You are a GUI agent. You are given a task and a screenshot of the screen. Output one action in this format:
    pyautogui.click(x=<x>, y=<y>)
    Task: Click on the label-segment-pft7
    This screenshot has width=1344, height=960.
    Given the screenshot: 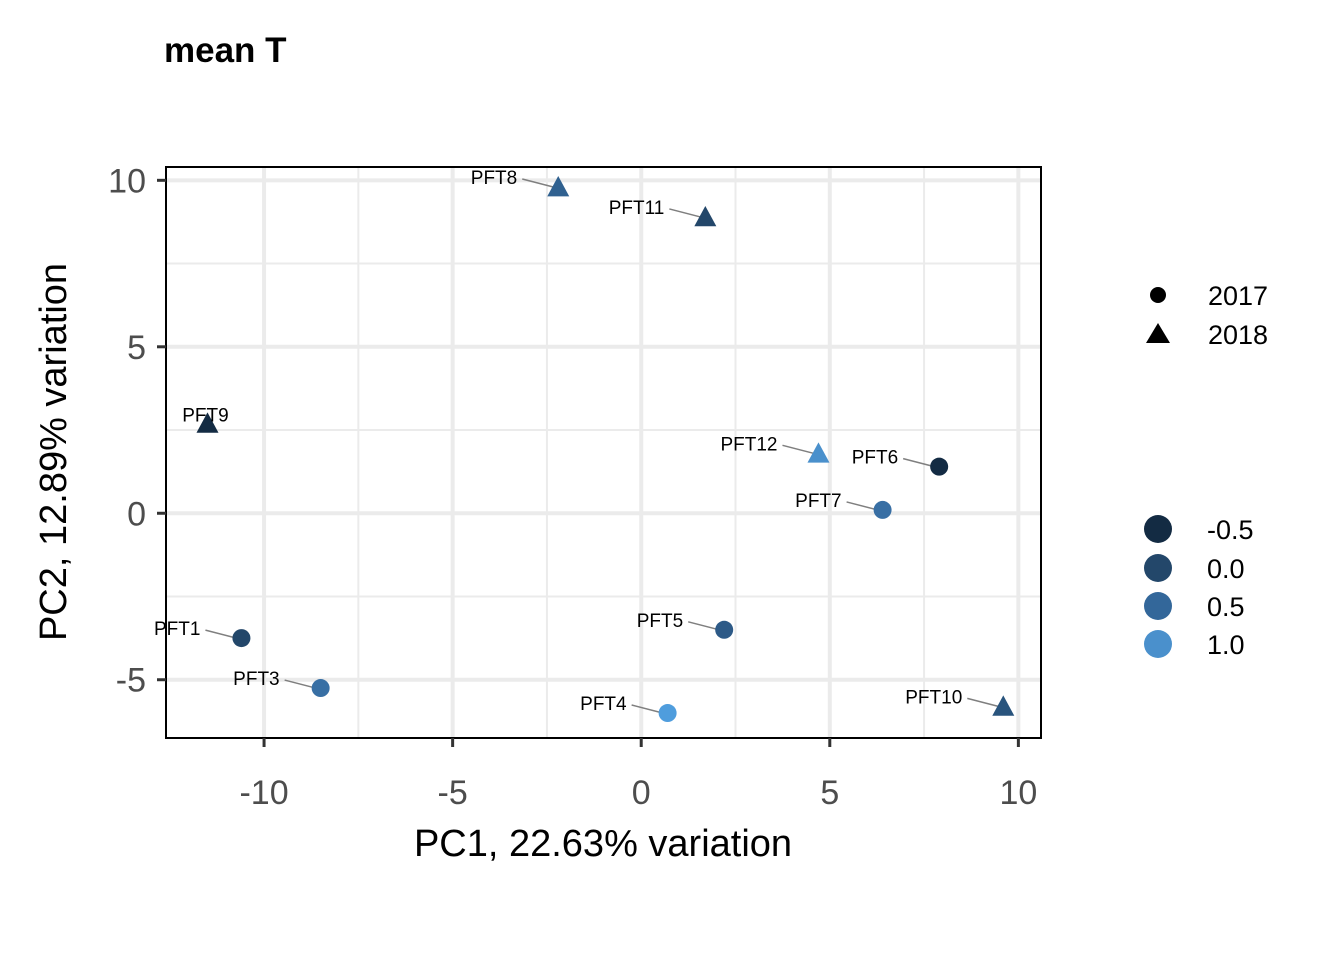 What is the action you would take?
    pyautogui.click(x=862, y=506)
    